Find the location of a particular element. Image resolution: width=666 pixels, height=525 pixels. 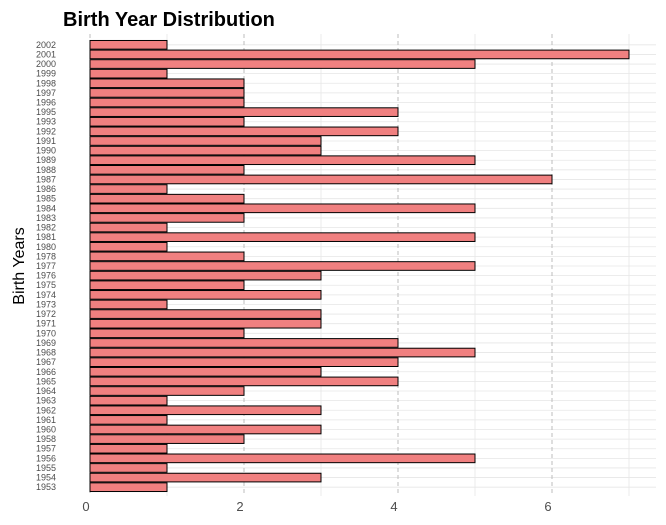

y-tick-label: 1975 is located at coordinates (46, 285).